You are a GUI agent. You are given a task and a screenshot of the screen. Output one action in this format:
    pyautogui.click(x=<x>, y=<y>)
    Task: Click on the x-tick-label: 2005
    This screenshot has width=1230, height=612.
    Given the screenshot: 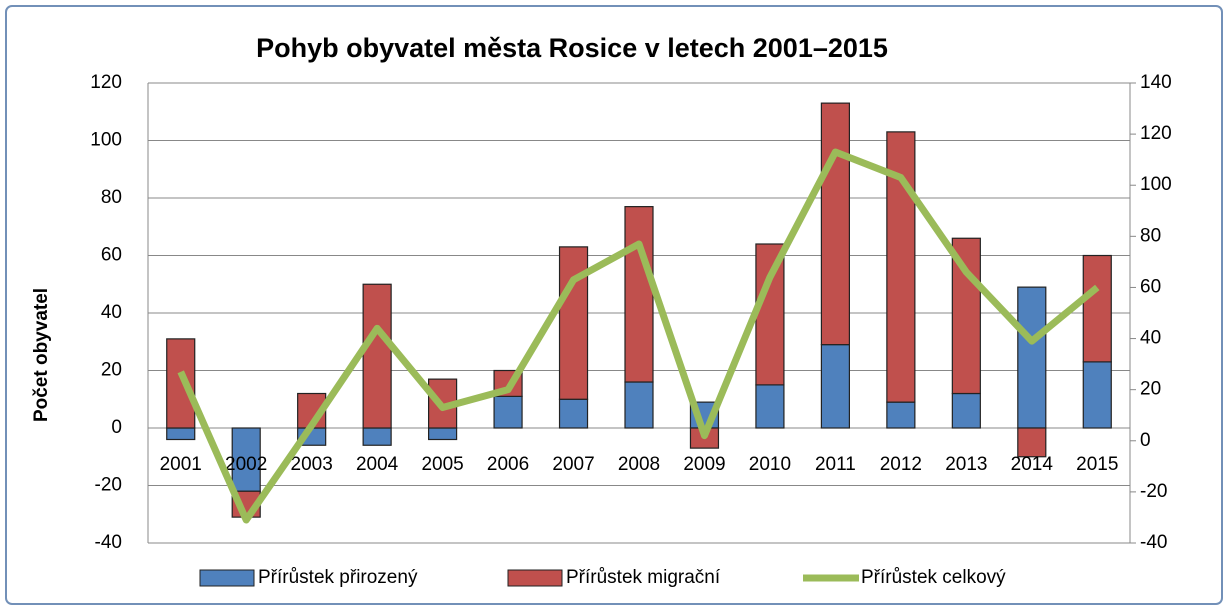 What is the action you would take?
    pyautogui.click(x=442, y=464)
    